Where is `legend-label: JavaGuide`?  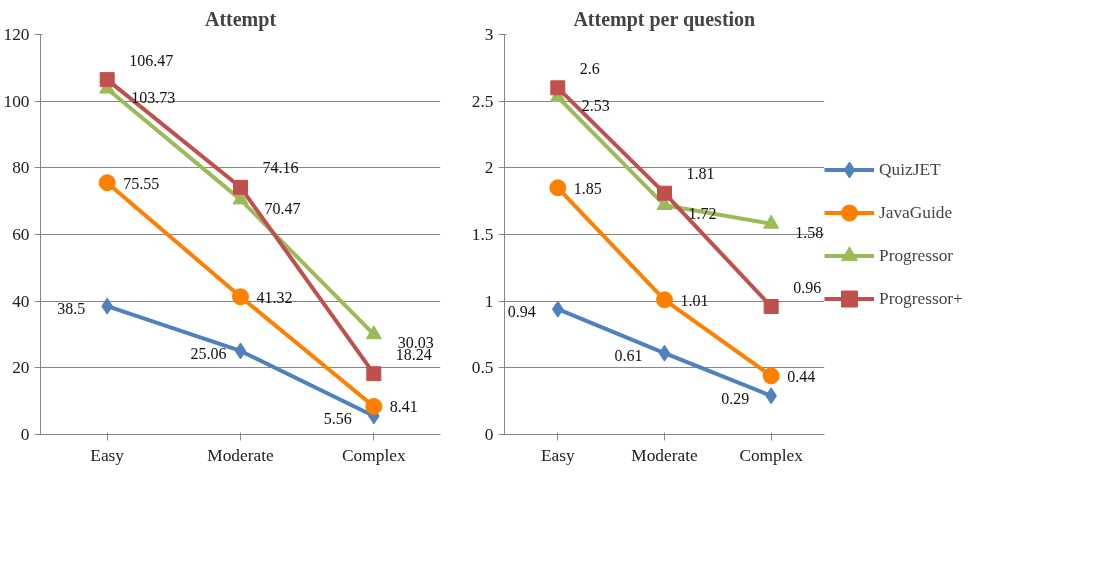 legend-label: JavaGuide is located at coordinates (916, 212).